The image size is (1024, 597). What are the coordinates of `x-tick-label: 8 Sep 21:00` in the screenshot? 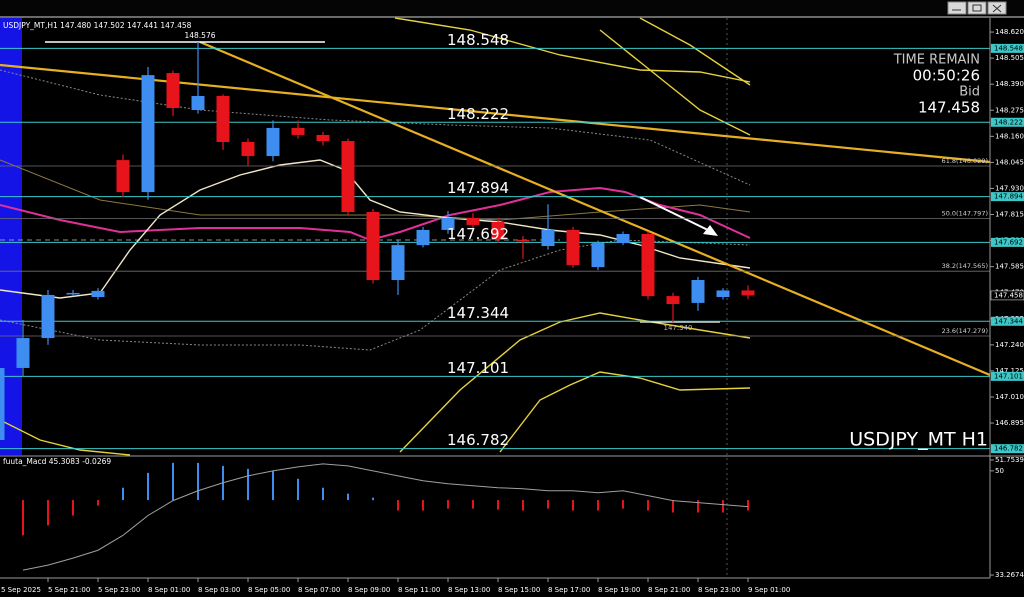 It's located at (669, 590).